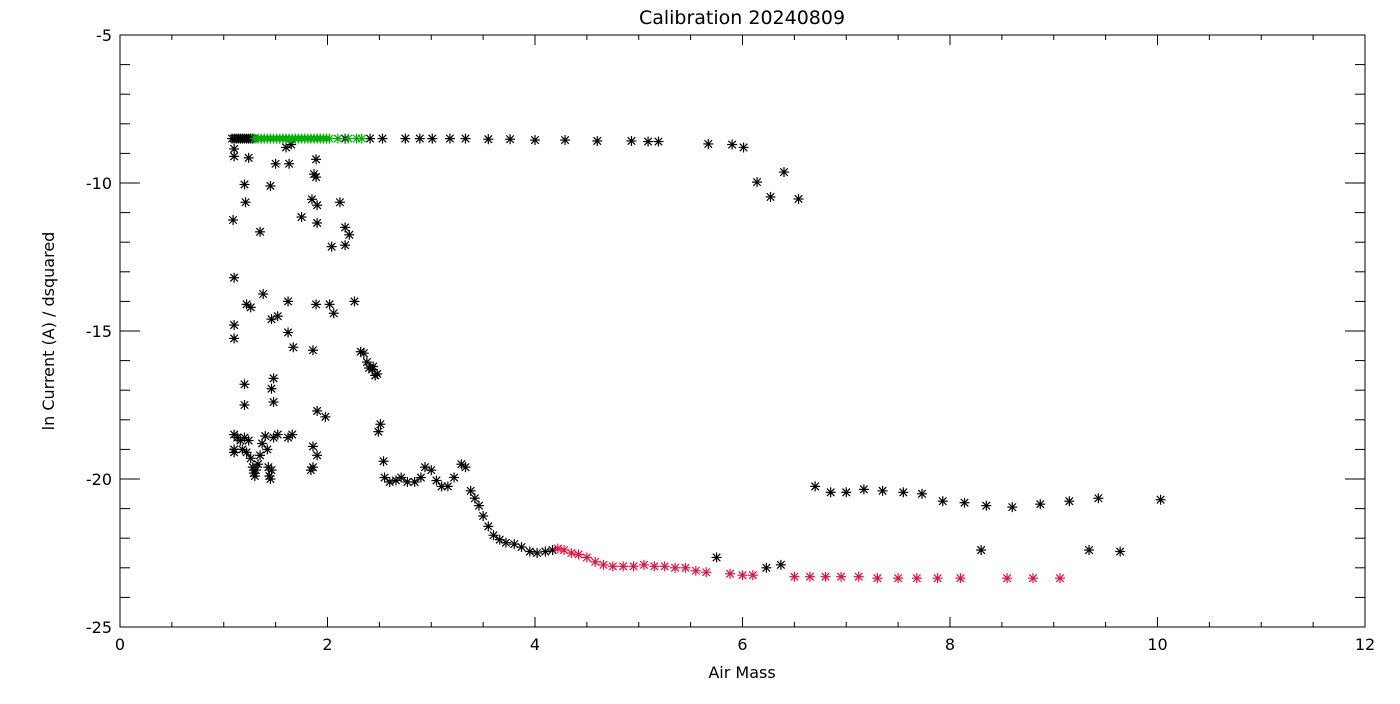 This screenshot has width=1400, height=704. What do you see at coordinates (99, 627) in the screenshot?
I see `y-tick-label: -25` at bounding box center [99, 627].